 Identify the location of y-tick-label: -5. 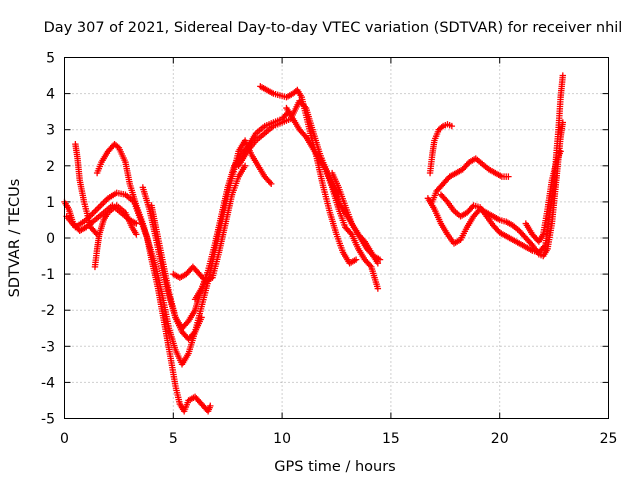
(48, 420).